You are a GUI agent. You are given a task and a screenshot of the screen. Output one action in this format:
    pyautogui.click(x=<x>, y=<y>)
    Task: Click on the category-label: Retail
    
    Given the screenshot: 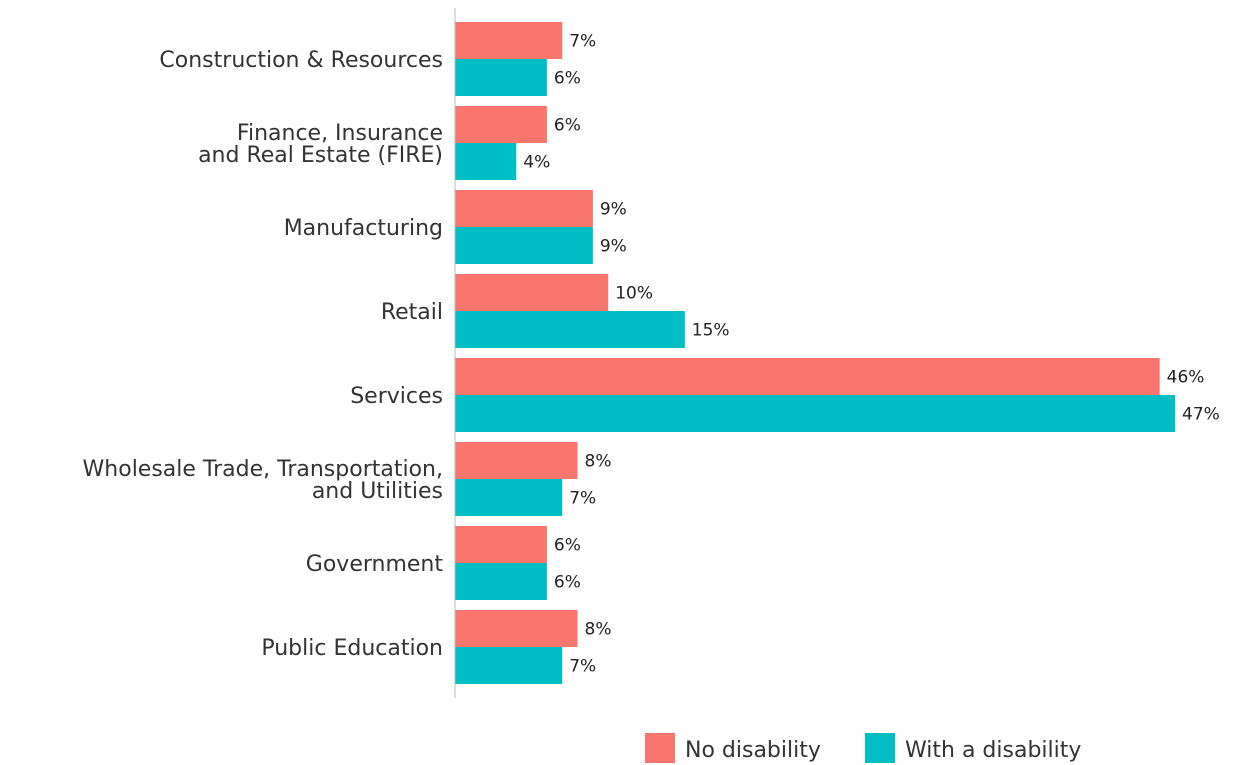 What is the action you would take?
    pyautogui.click(x=412, y=312)
    